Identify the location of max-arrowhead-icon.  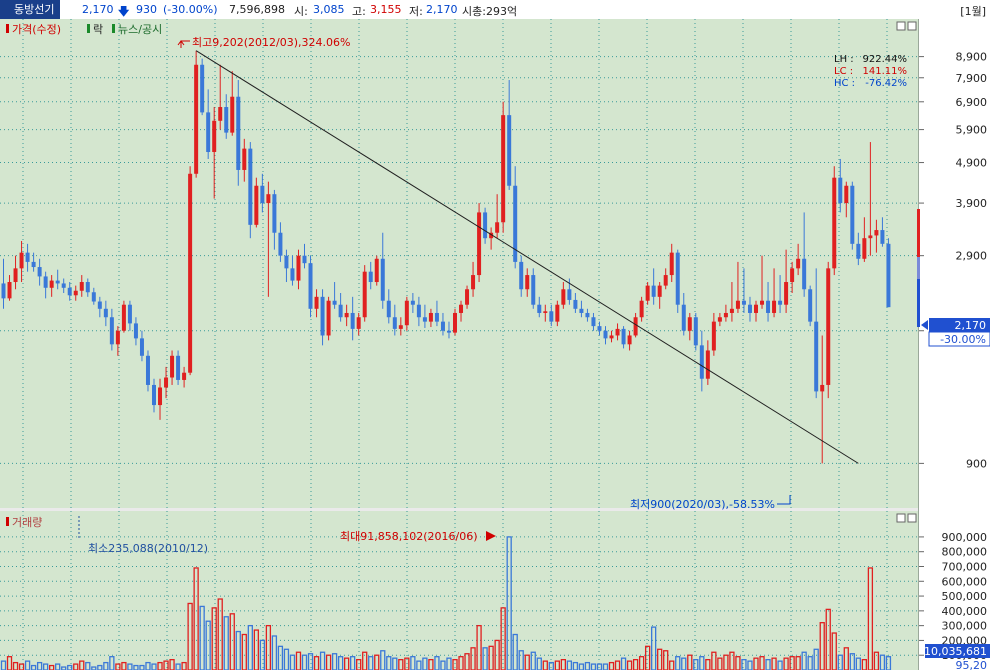
(181, 43).